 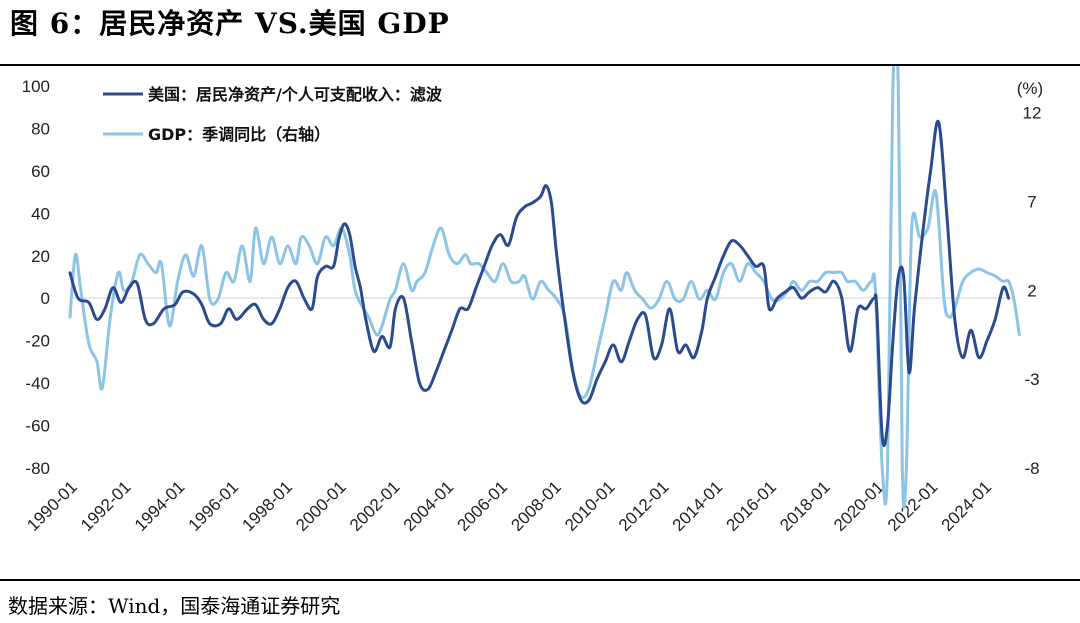 What do you see at coordinates (214, 506) in the screenshot?
I see `x-tick-label: 1996-01` at bounding box center [214, 506].